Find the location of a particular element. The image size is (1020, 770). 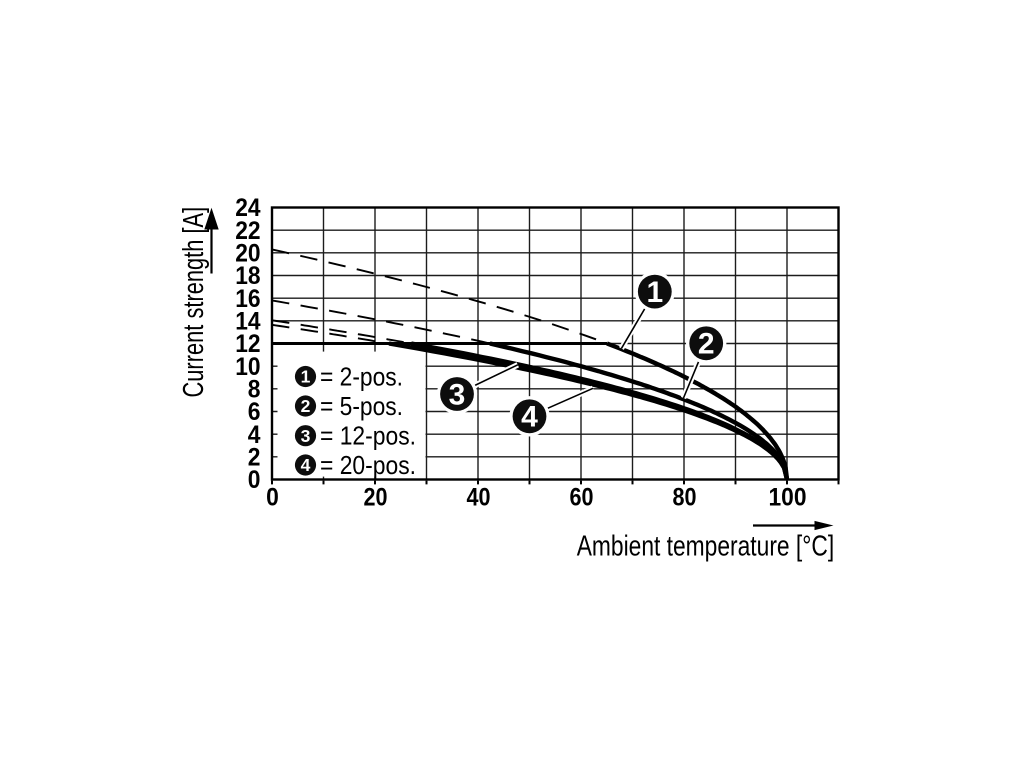

svg-text: Current strength [A] is located at coordinates (194, 302).